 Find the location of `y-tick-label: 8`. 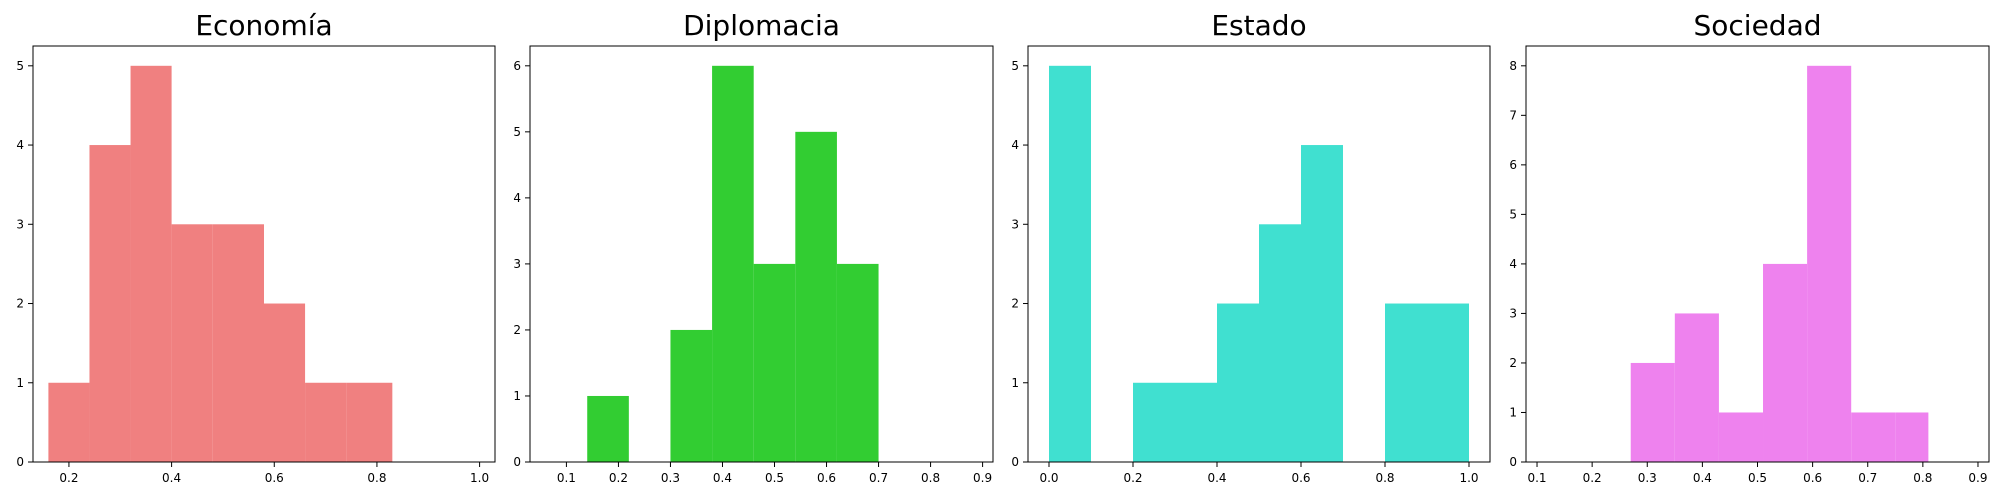

y-tick-label: 8 is located at coordinates (1513, 66).